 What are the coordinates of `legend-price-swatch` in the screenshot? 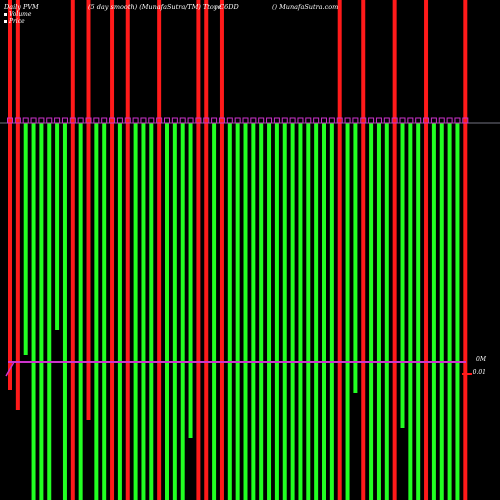 It's located at (5, 21).